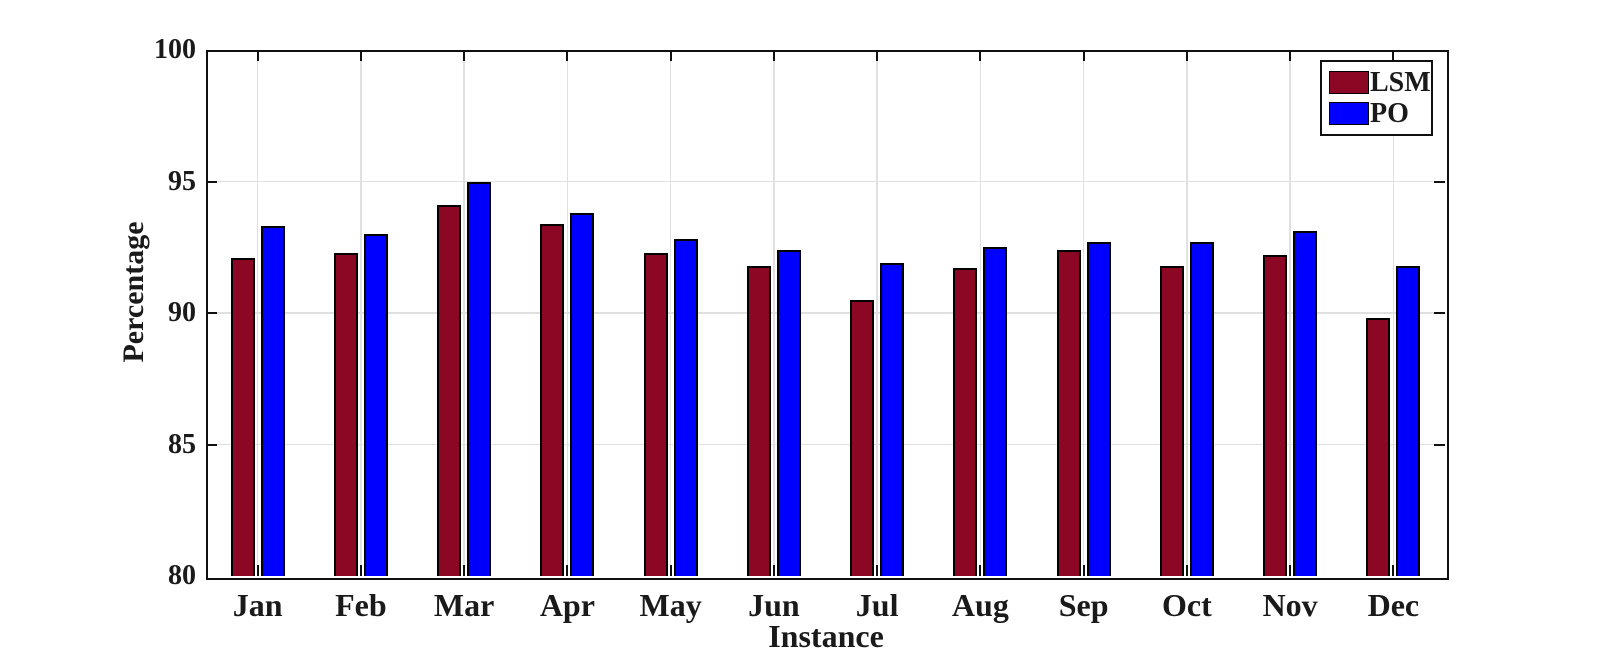 The width and height of the screenshot is (1600, 668). I want to click on bar-lsm-nov, so click(1275, 415).